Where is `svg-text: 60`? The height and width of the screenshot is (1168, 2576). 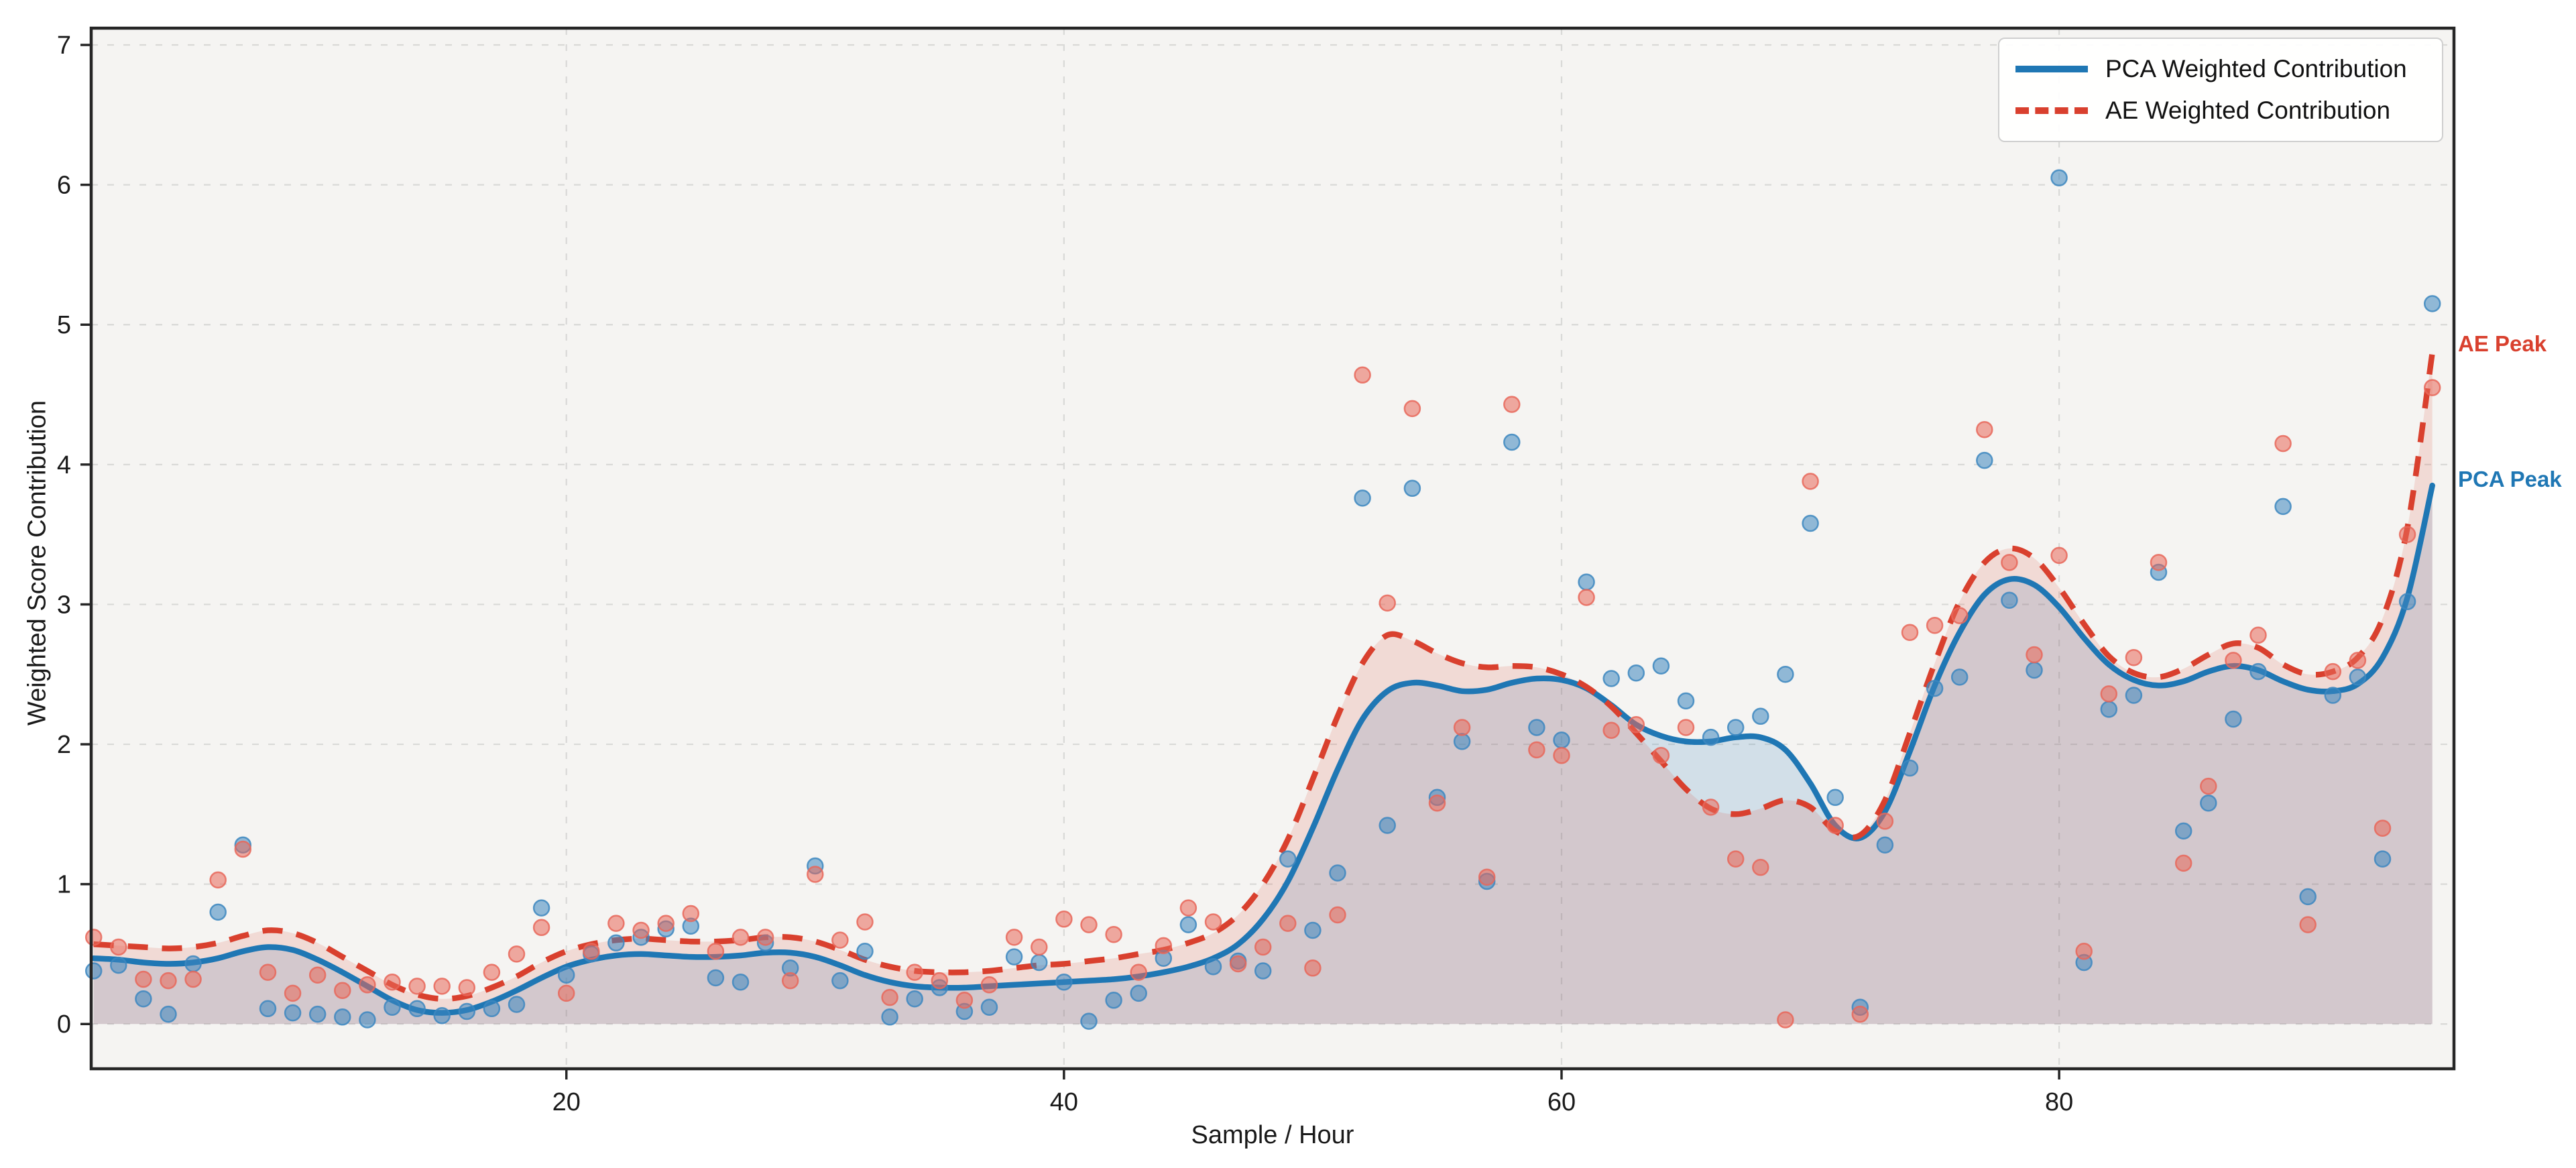 svg-text: 60 is located at coordinates (1561, 1102).